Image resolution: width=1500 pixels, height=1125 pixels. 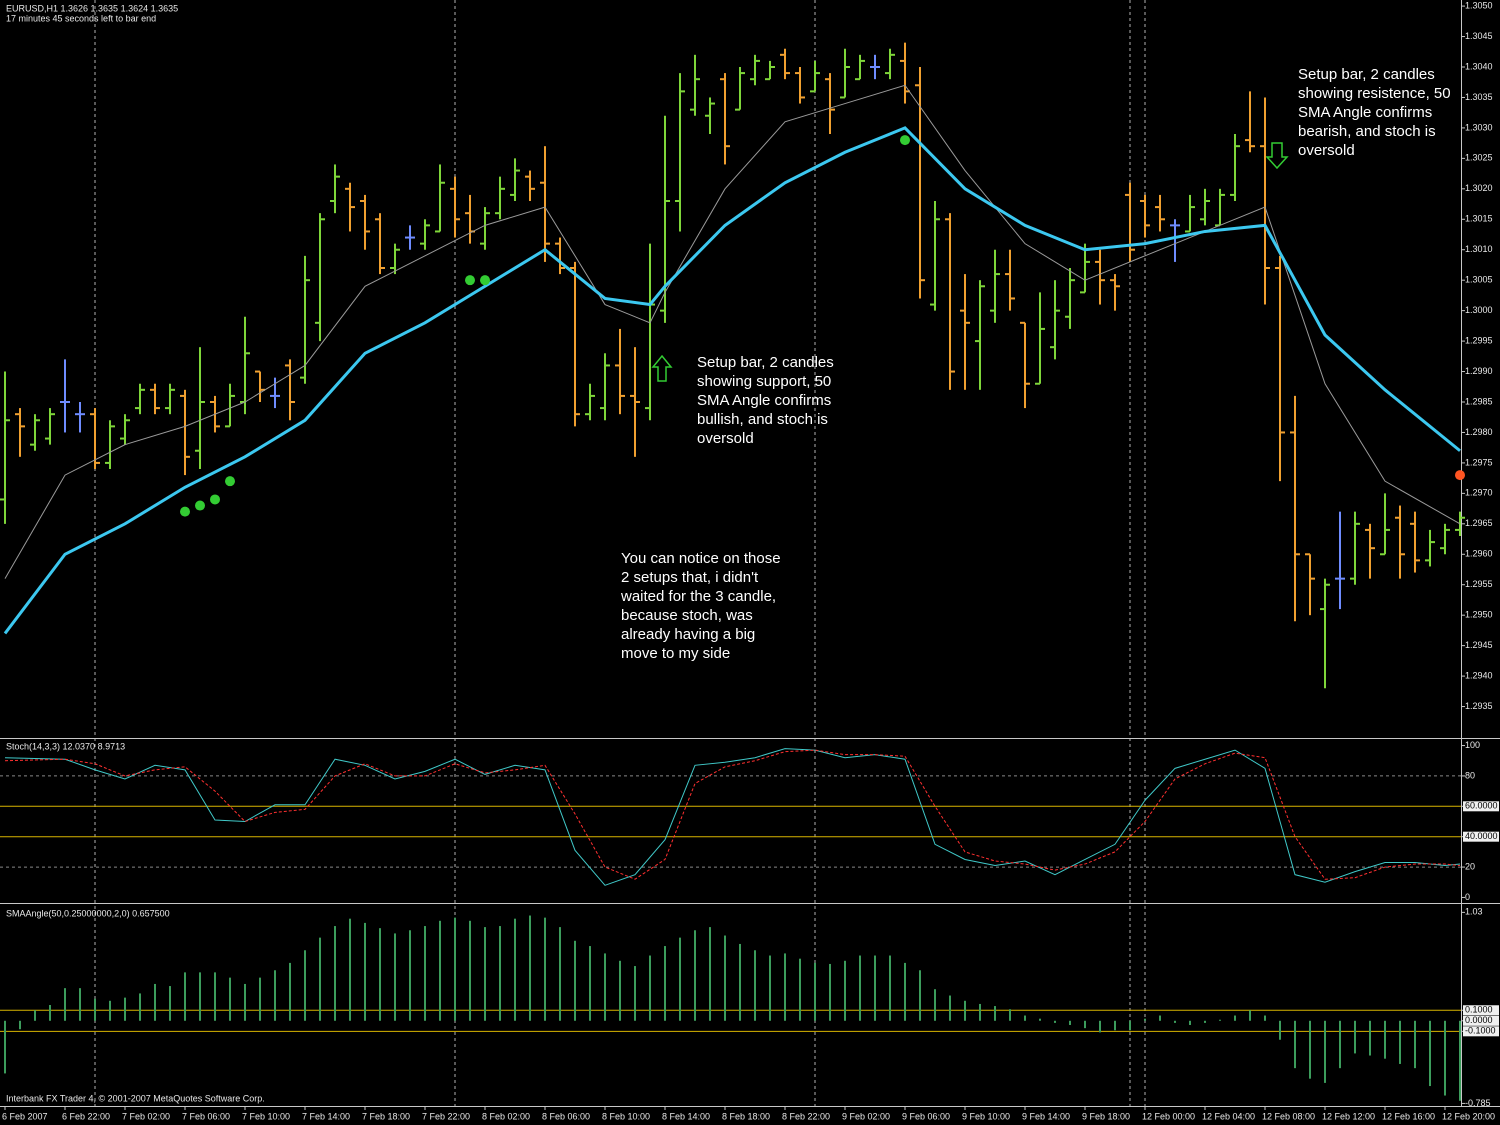 I want to click on x-tick-label: 7 Feb 22:00, so click(x=446, y=1116).